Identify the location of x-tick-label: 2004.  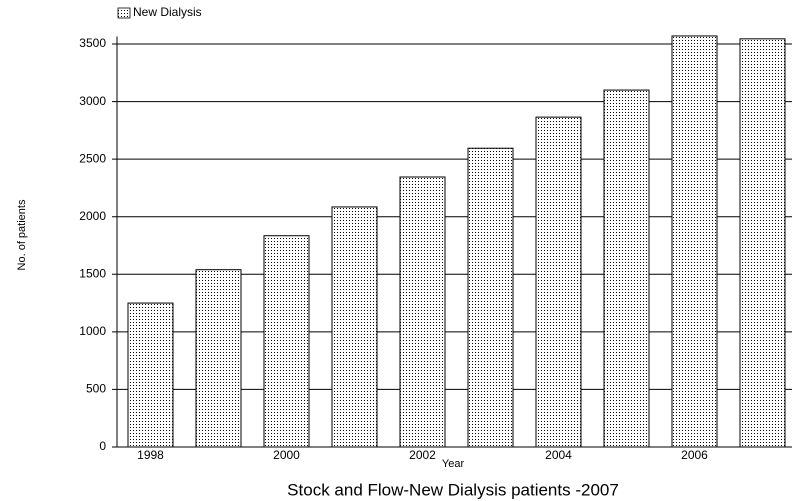
(558, 455).